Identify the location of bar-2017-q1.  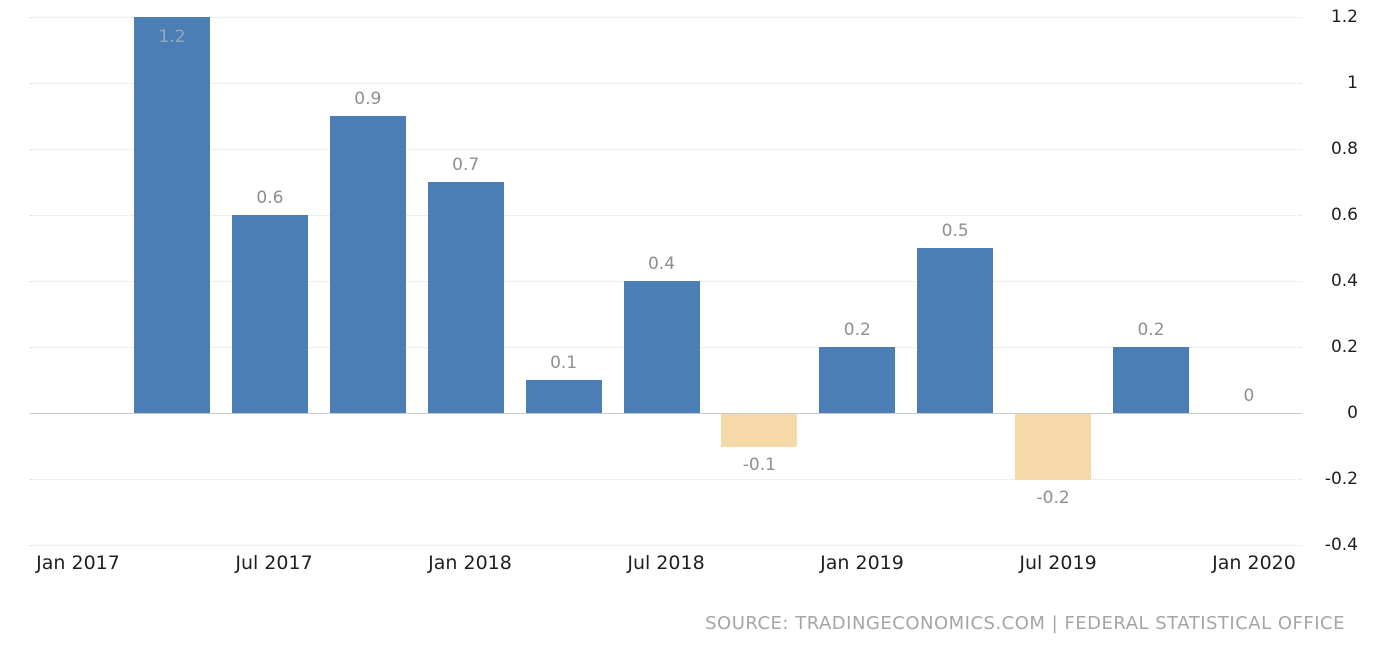
(172, 215).